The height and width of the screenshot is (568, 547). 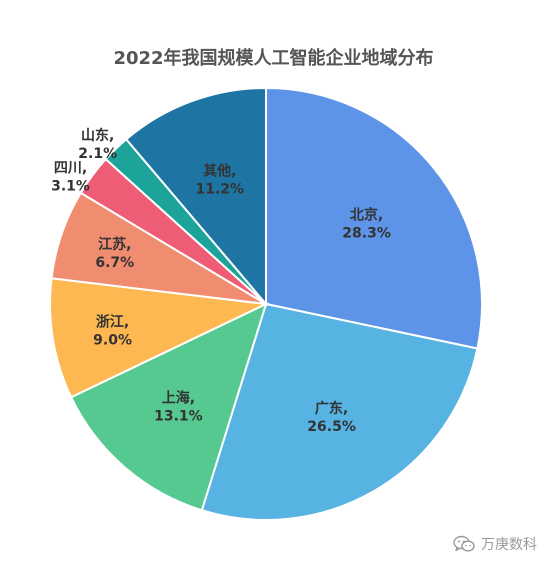 I want to click on chart-title: 2022年我国规模人工智能企业地域分布, so click(x=273, y=58).